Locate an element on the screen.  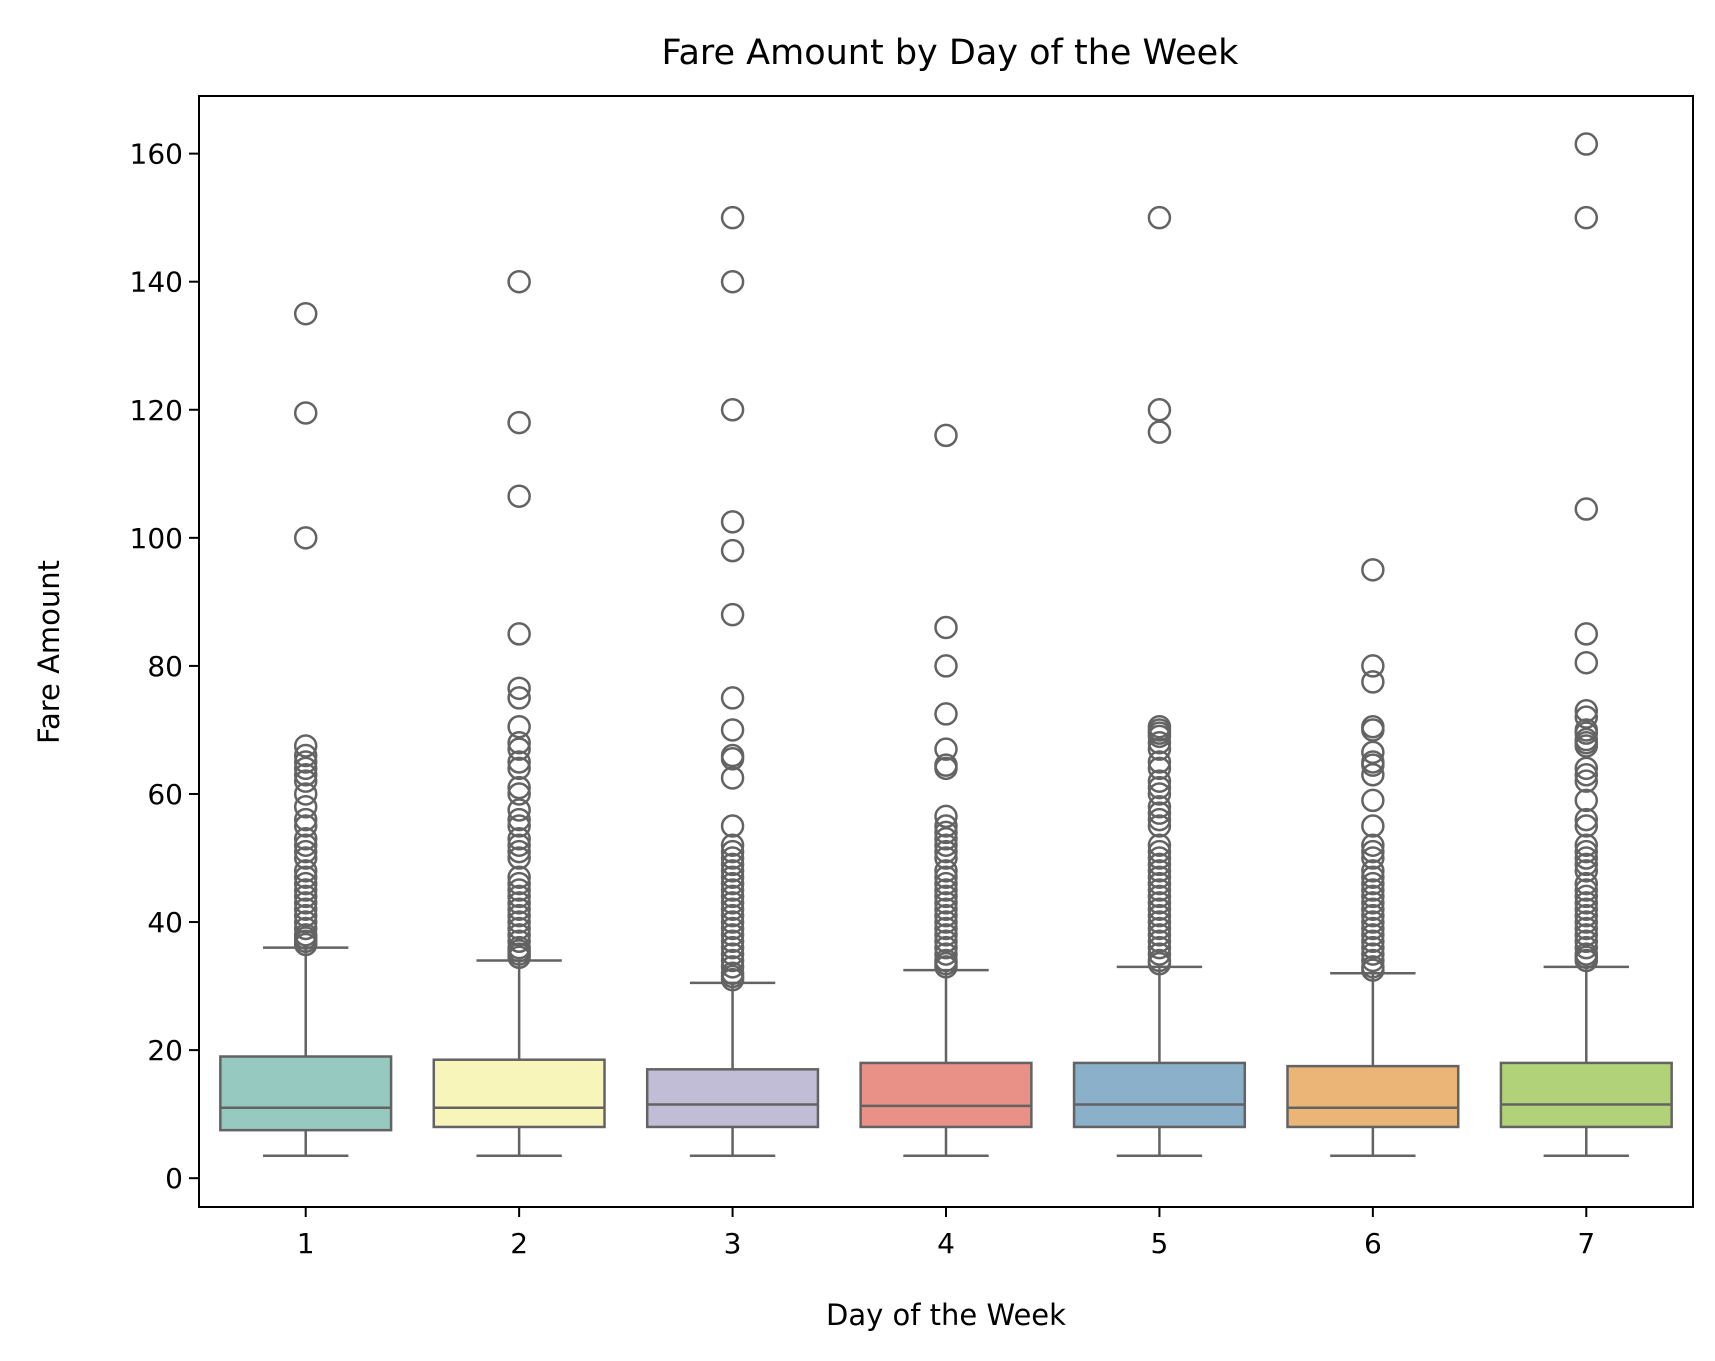
y-tick-label: 160 is located at coordinates (156, 154).